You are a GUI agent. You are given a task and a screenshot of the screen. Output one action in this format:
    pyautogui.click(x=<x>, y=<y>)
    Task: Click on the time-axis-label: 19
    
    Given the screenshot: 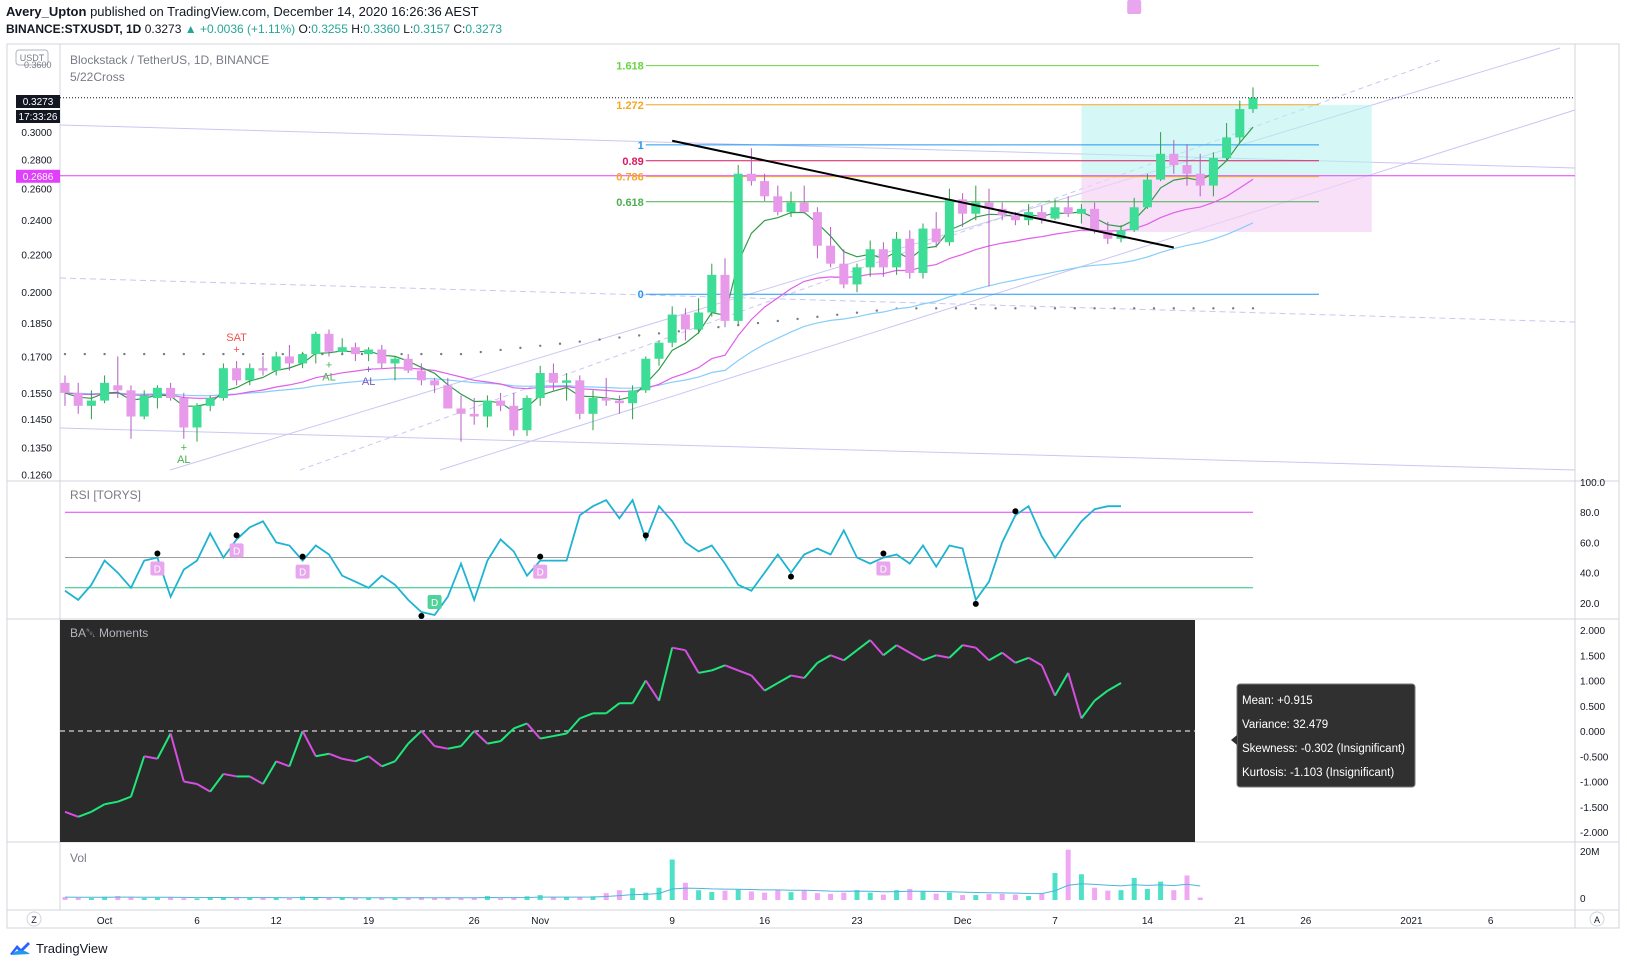 What is the action you would take?
    pyautogui.click(x=369, y=921)
    